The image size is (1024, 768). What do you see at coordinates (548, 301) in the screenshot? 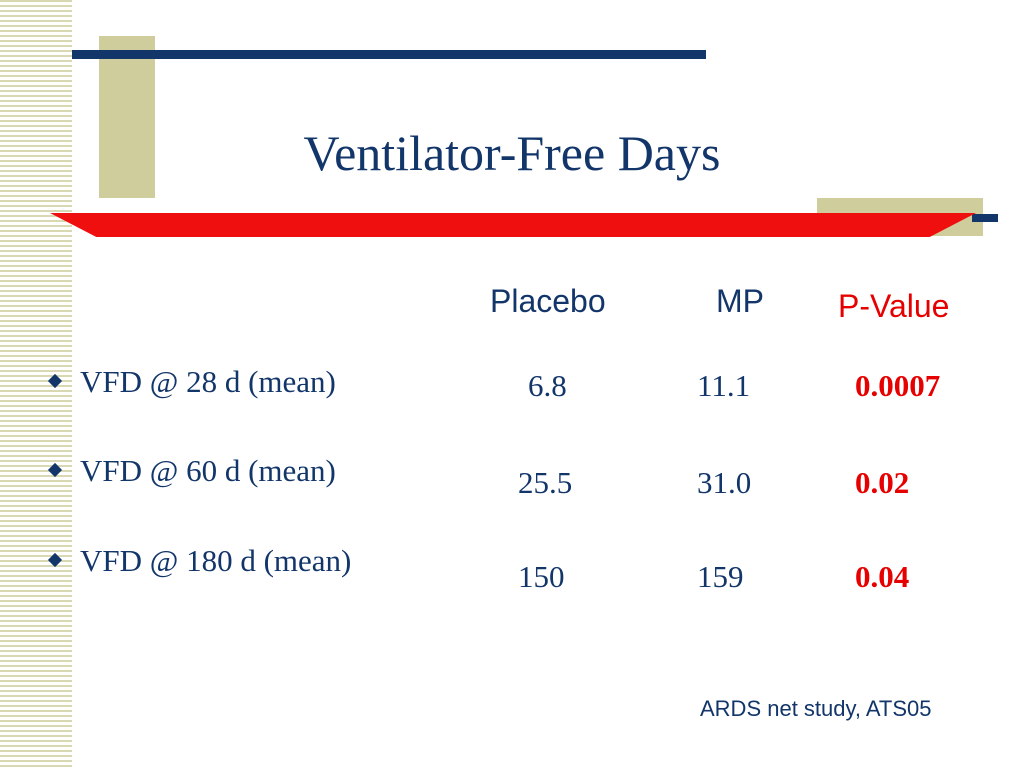
I see `header-placebo: Placebo` at bounding box center [548, 301].